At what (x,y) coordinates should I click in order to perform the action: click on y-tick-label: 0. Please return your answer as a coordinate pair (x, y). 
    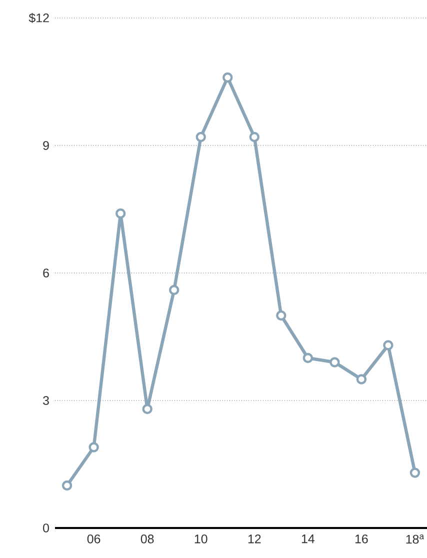
    Looking at the image, I should click on (46, 528).